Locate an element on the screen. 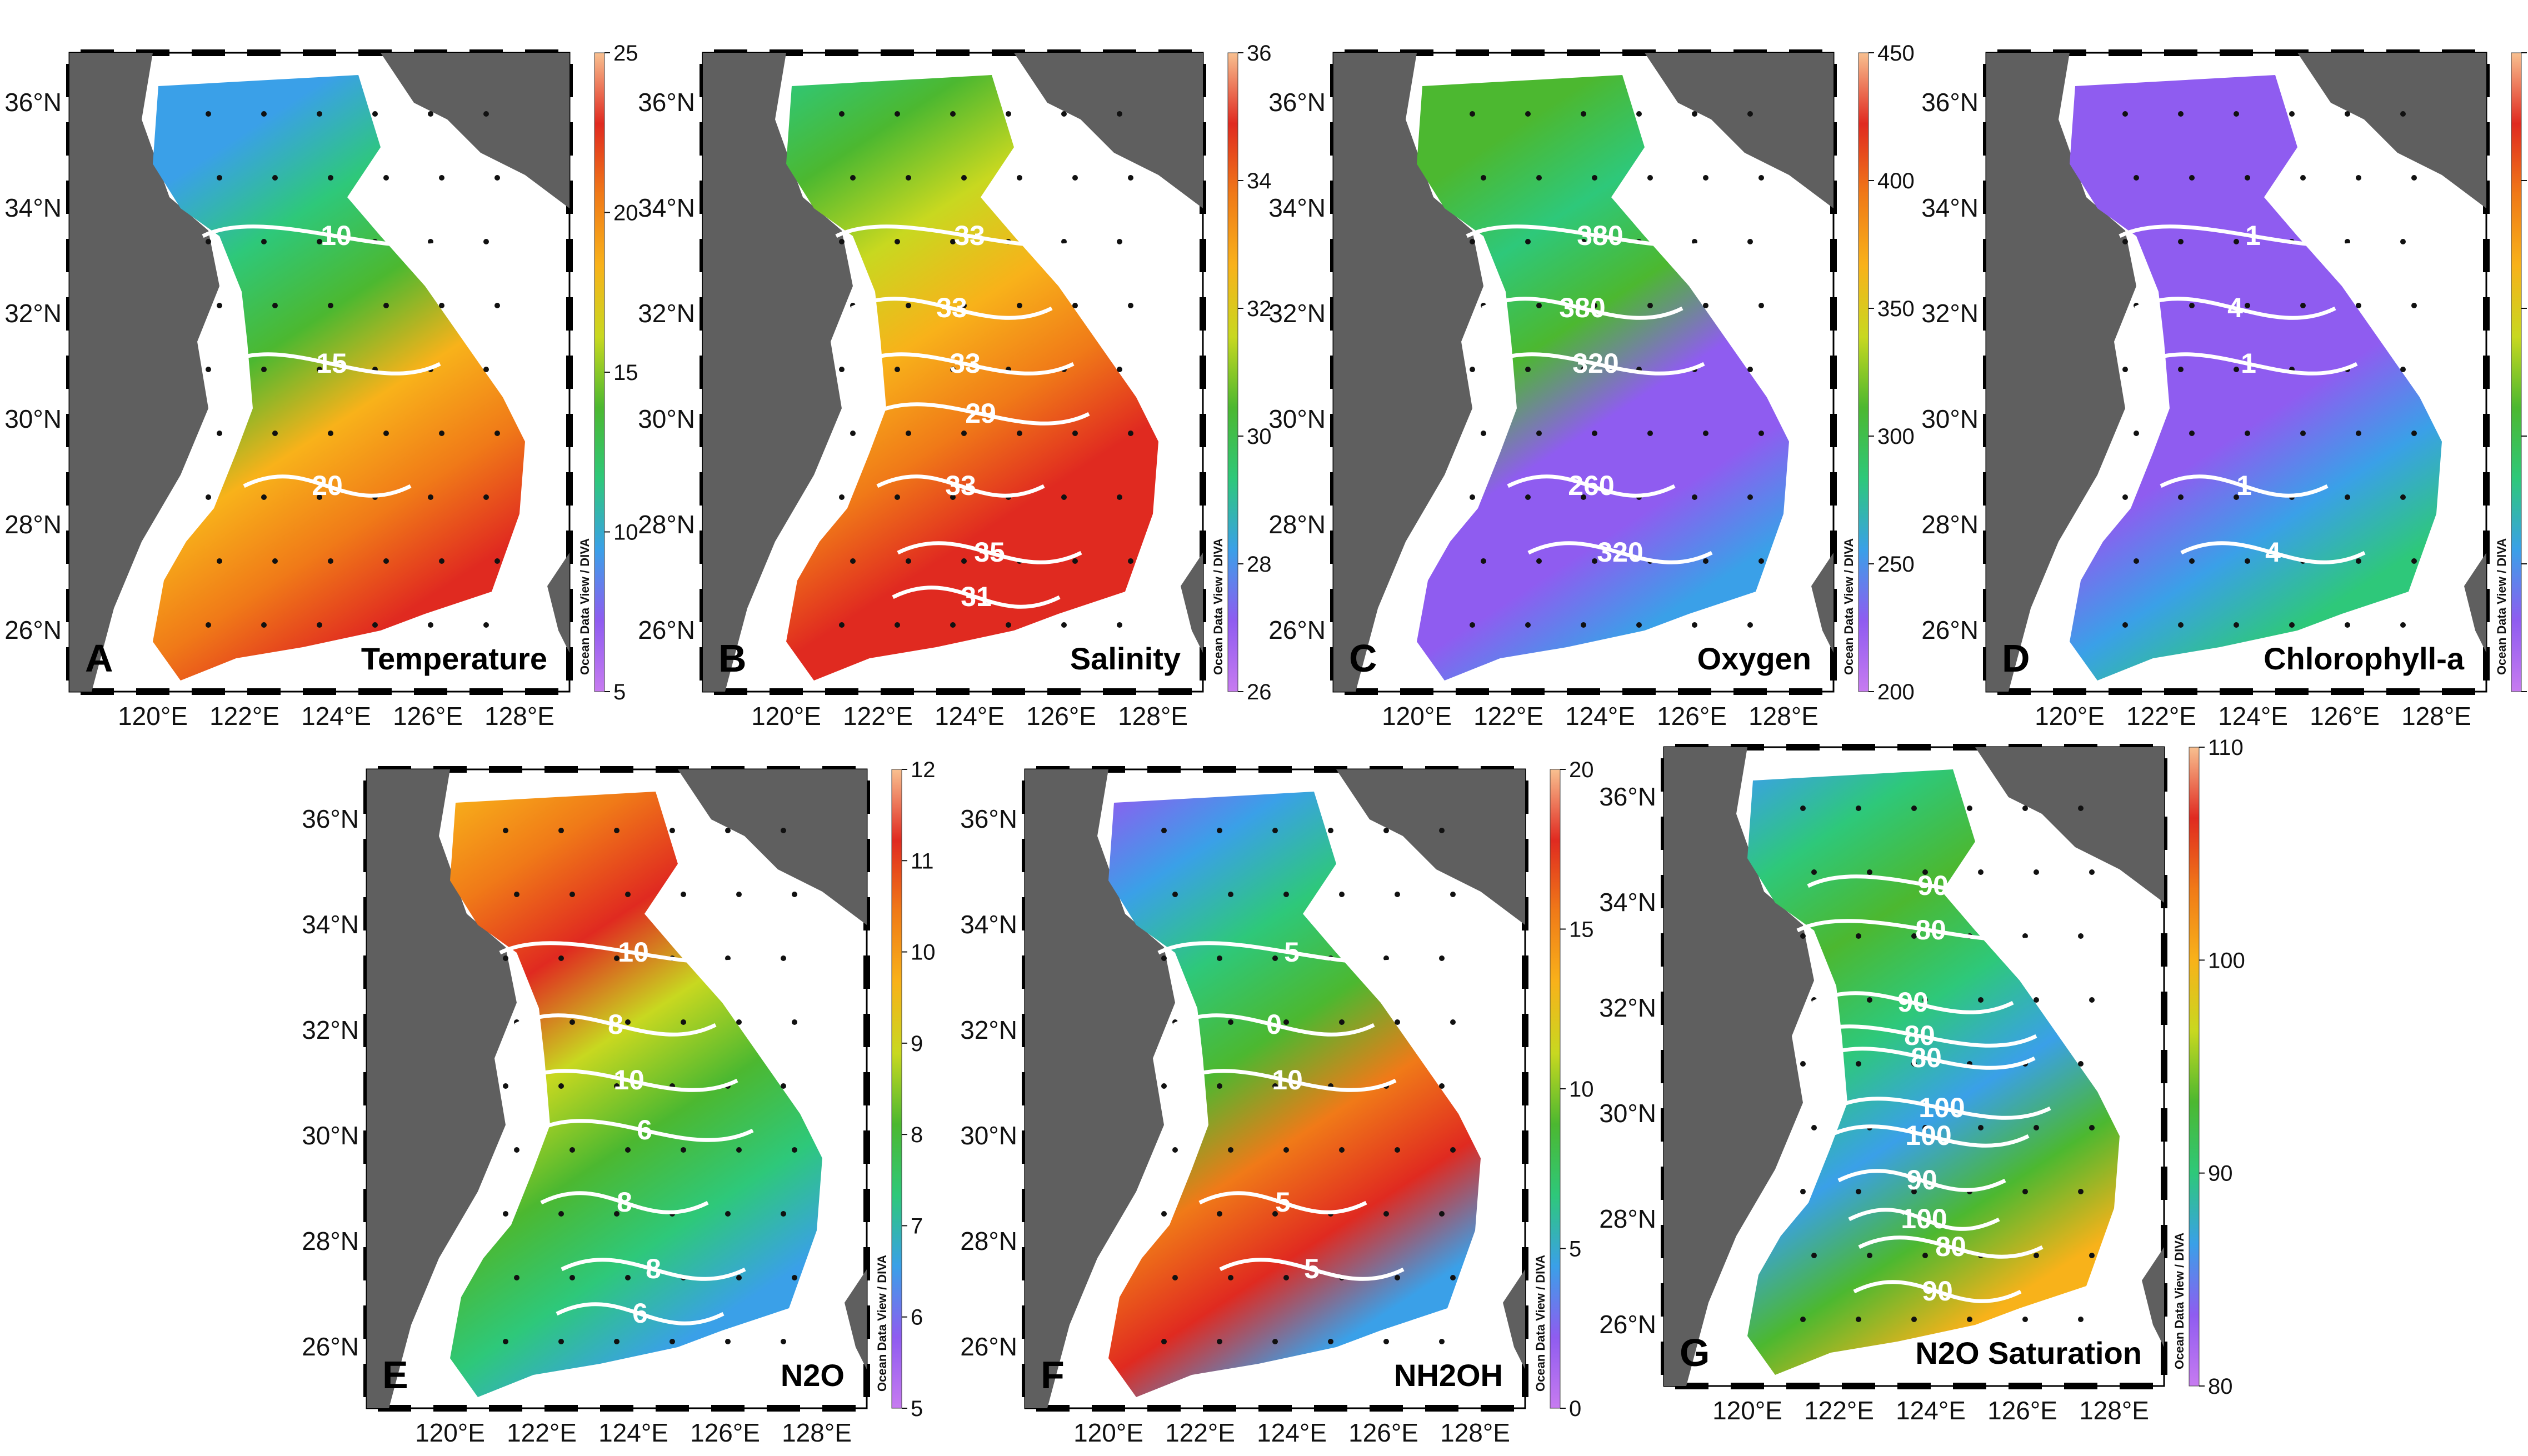  colorbar-tick-label: 200 is located at coordinates (1896, 692).